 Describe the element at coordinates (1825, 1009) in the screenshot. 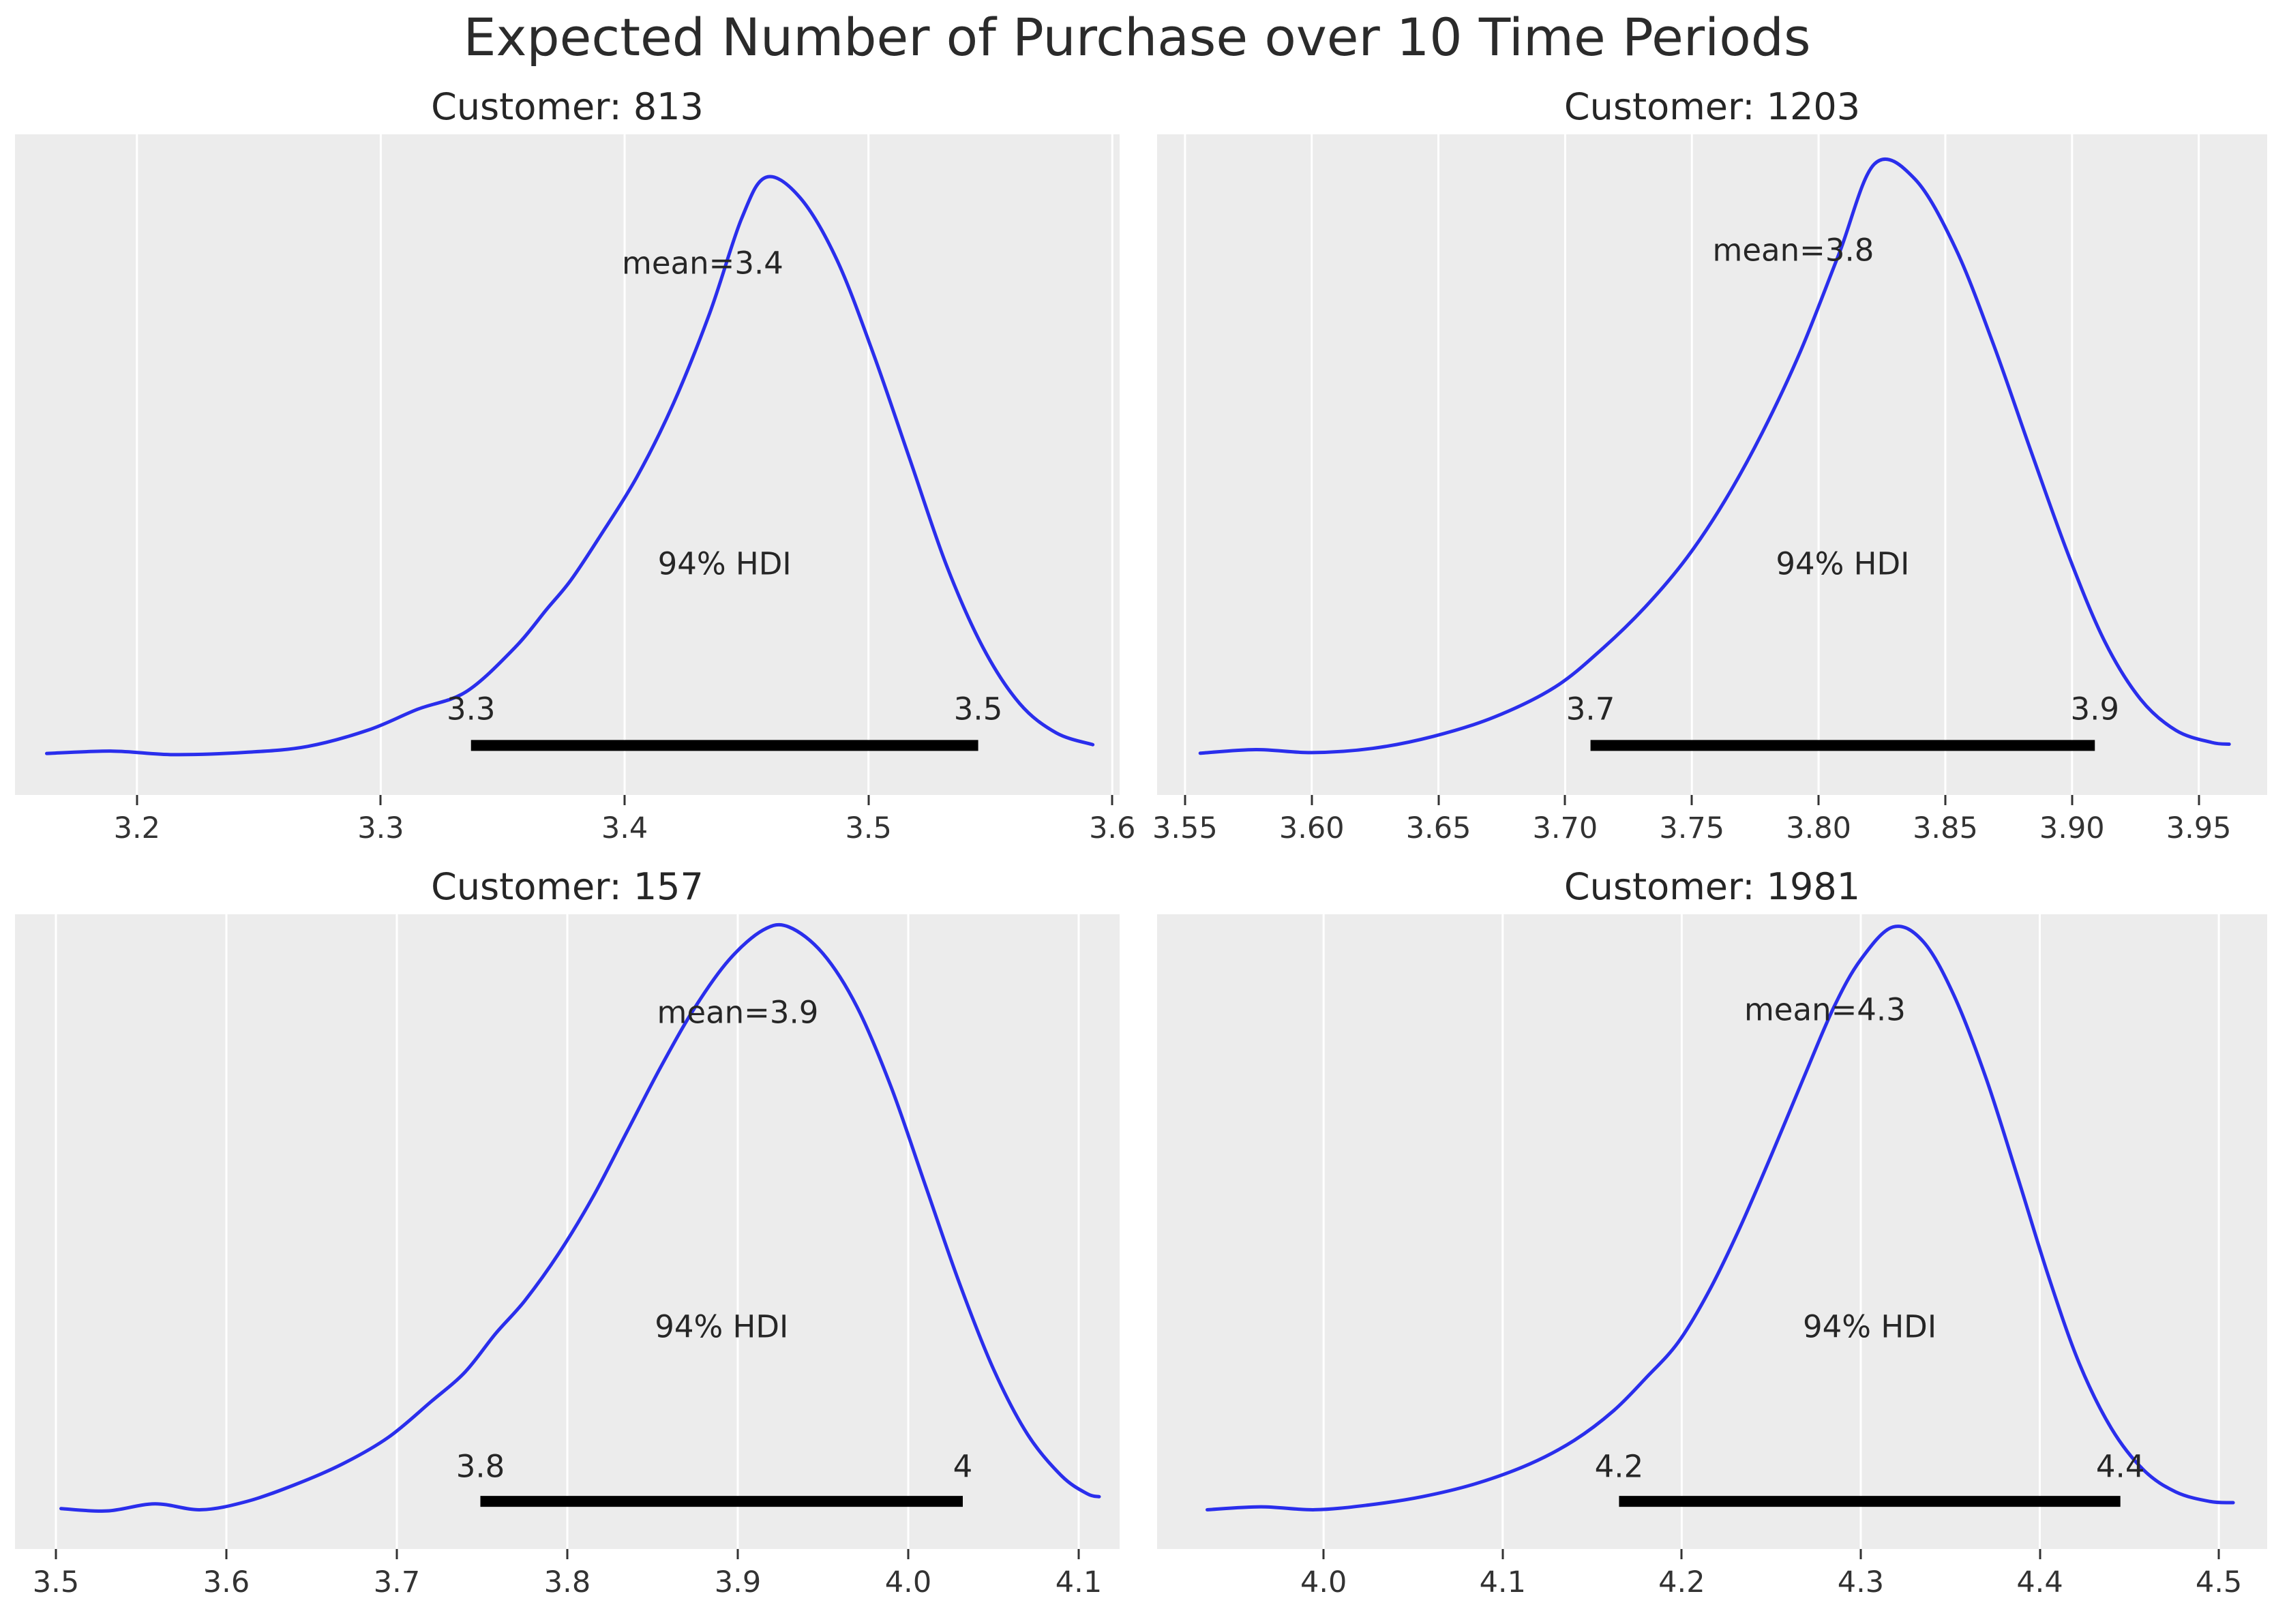

I see `mean-label: mean=4.3` at that location.